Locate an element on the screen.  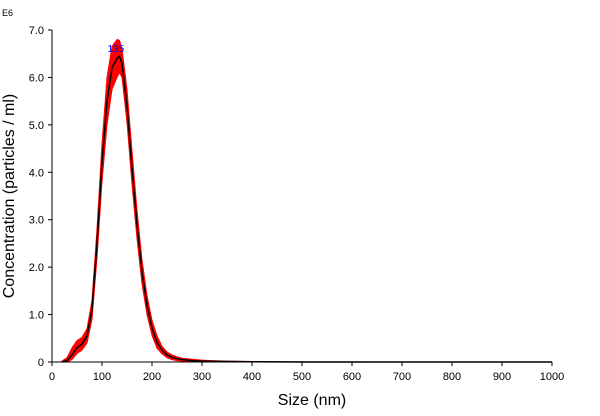
y-tick-label: 2.0 is located at coordinates (36, 268).